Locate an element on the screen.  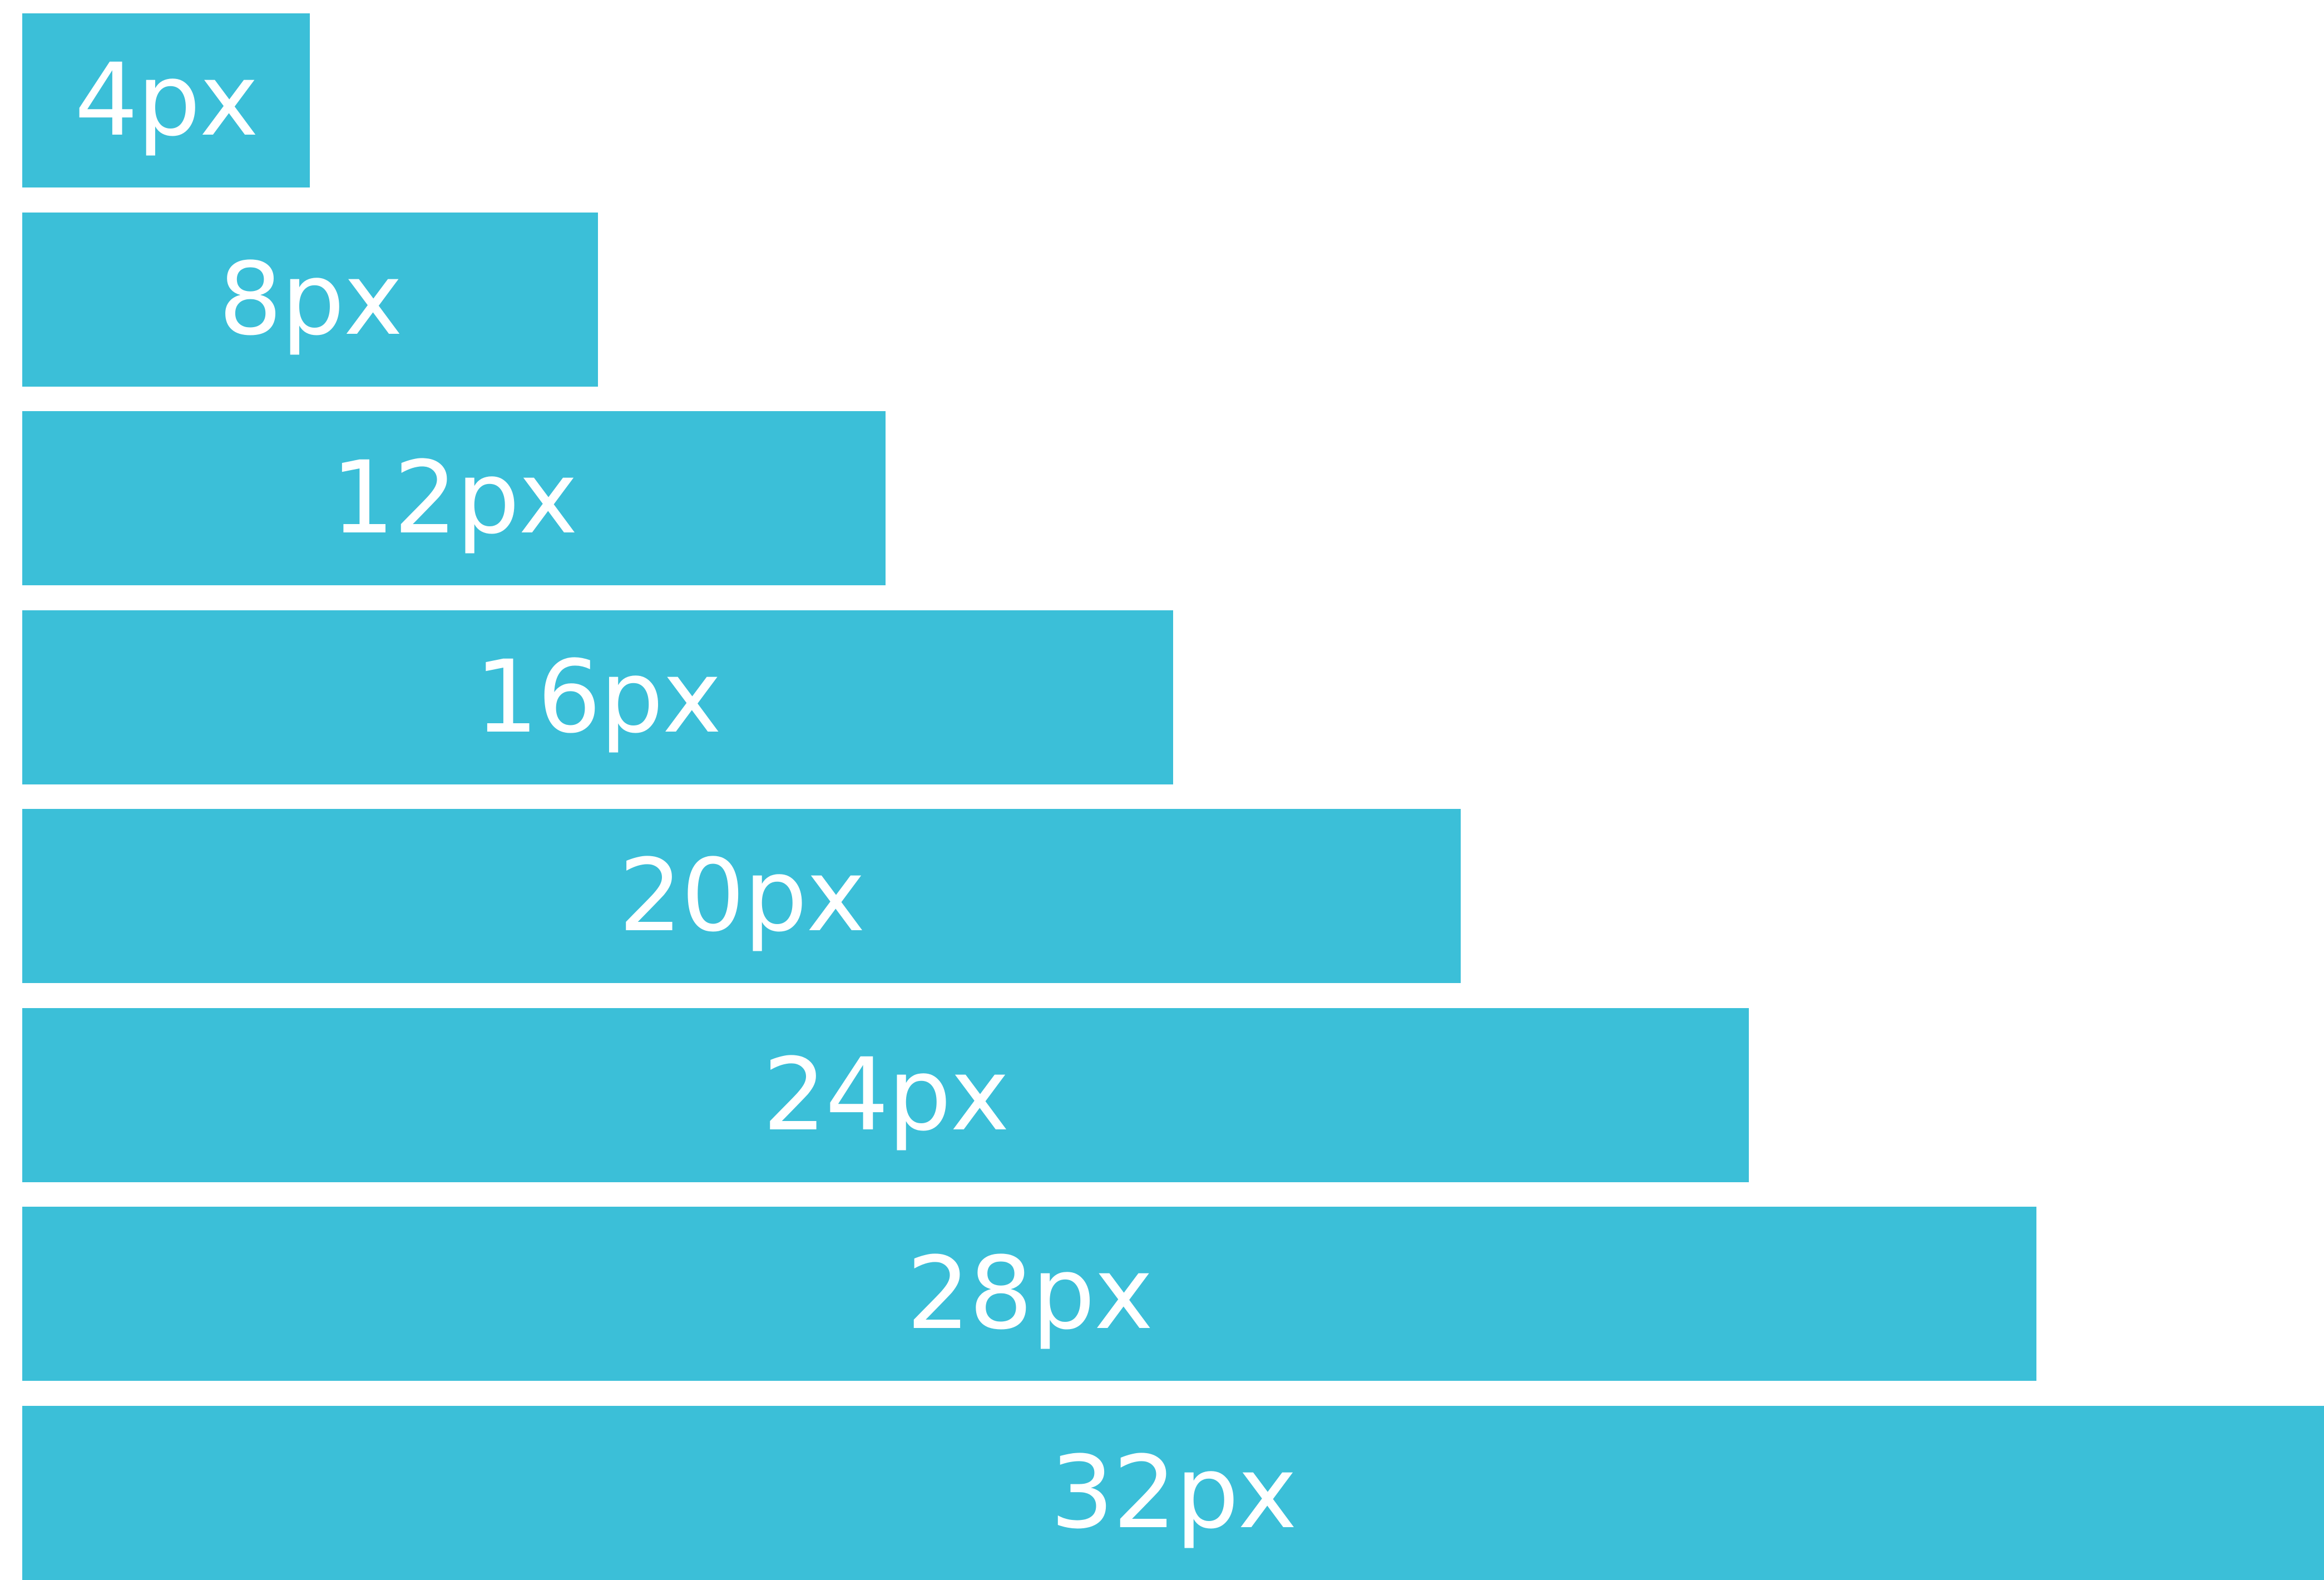
bar-24px: 24px is located at coordinates (885, 1095).